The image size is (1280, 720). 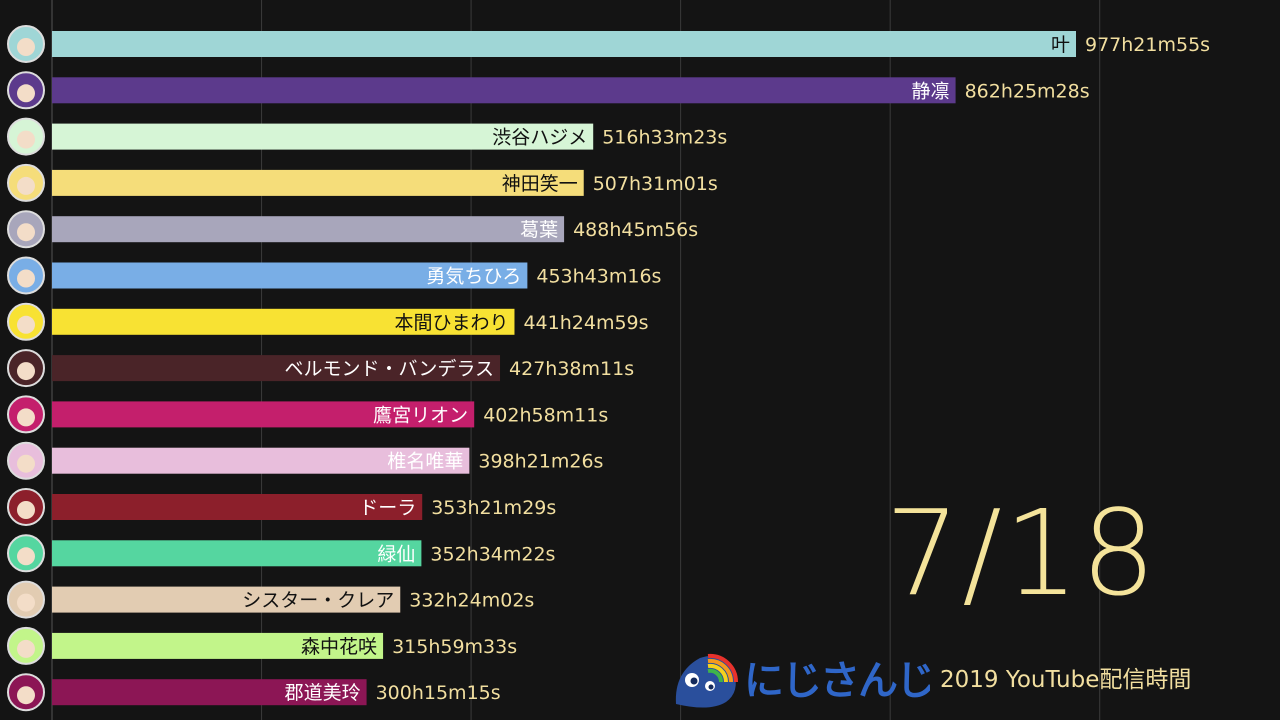 I want to click on nijisanji-logo: にじさんじ, so click(x=802, y=680).